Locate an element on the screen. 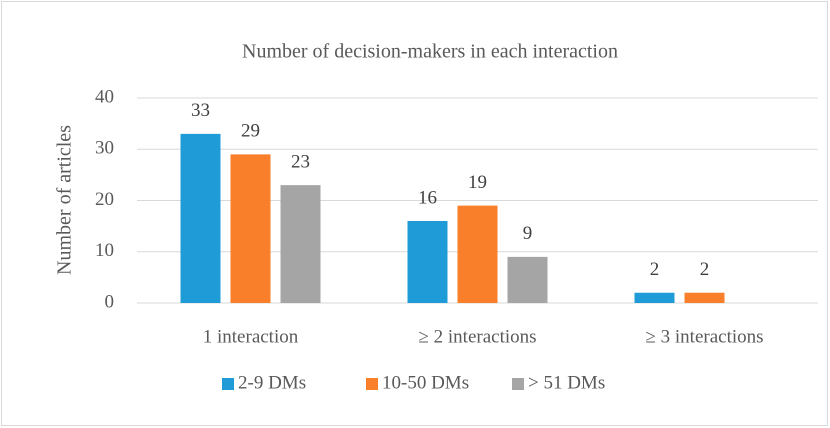 The image size is (830, 428). data-label: 23 is located at coordinates (300, 161).